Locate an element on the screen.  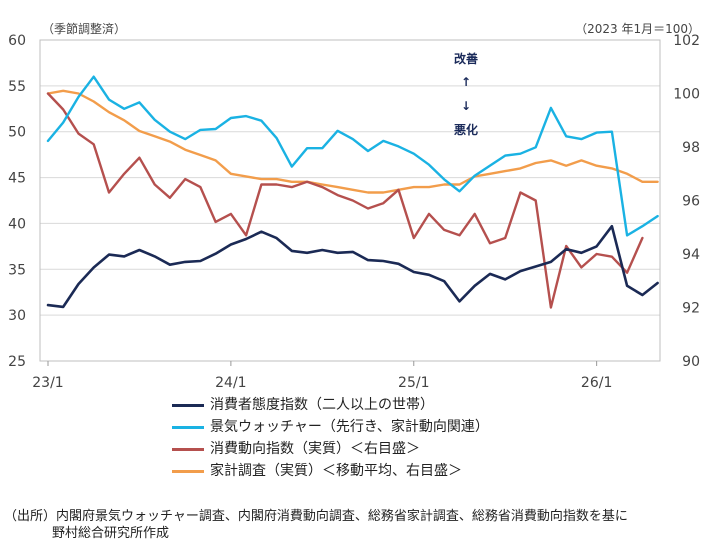
right-tick-label: 92 is located at coordinates (691, 309).